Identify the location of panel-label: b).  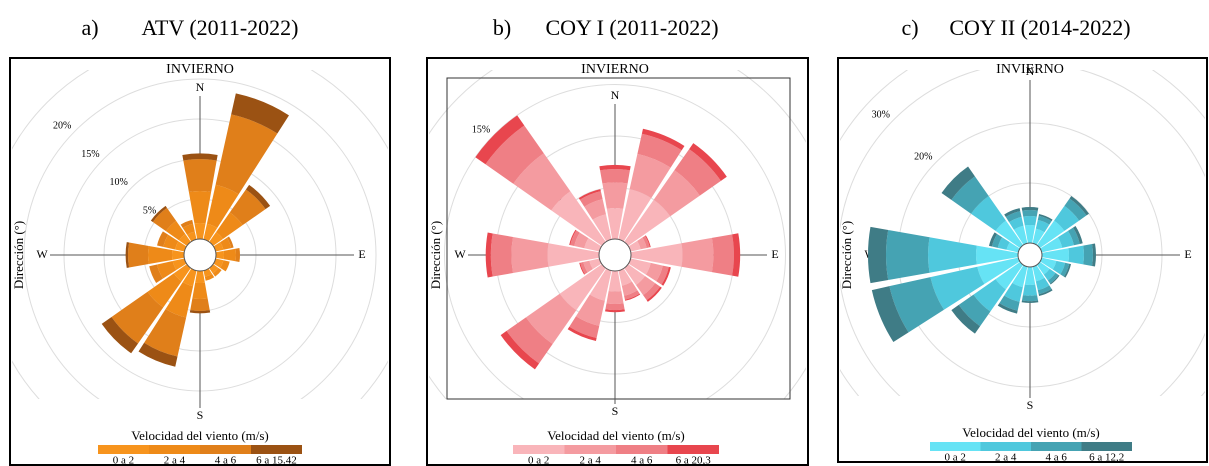
(502, 27).